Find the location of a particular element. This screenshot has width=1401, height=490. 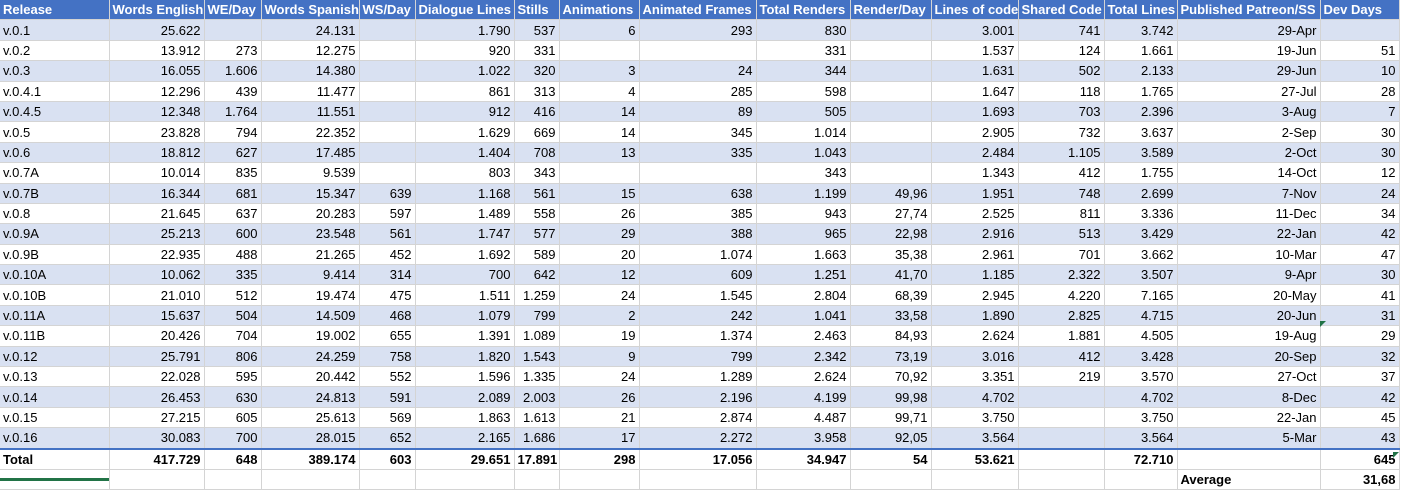

cell-release: v.0.13 is located at coordinates (55, 377).